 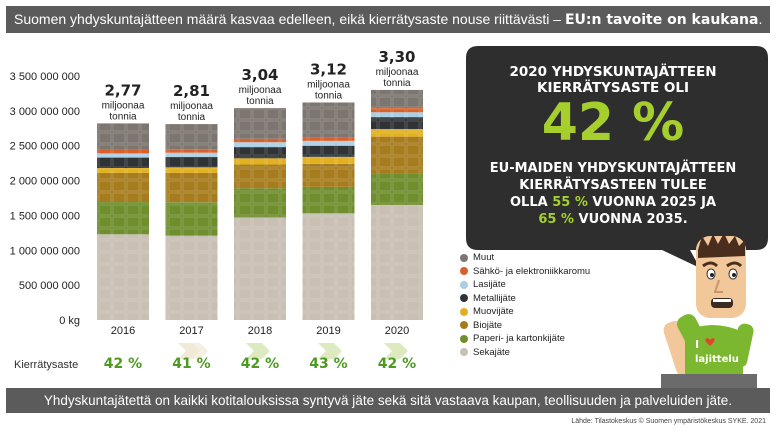 I want to click on y-tick-label: 1 000 000 000, so click(x=45, y=251).